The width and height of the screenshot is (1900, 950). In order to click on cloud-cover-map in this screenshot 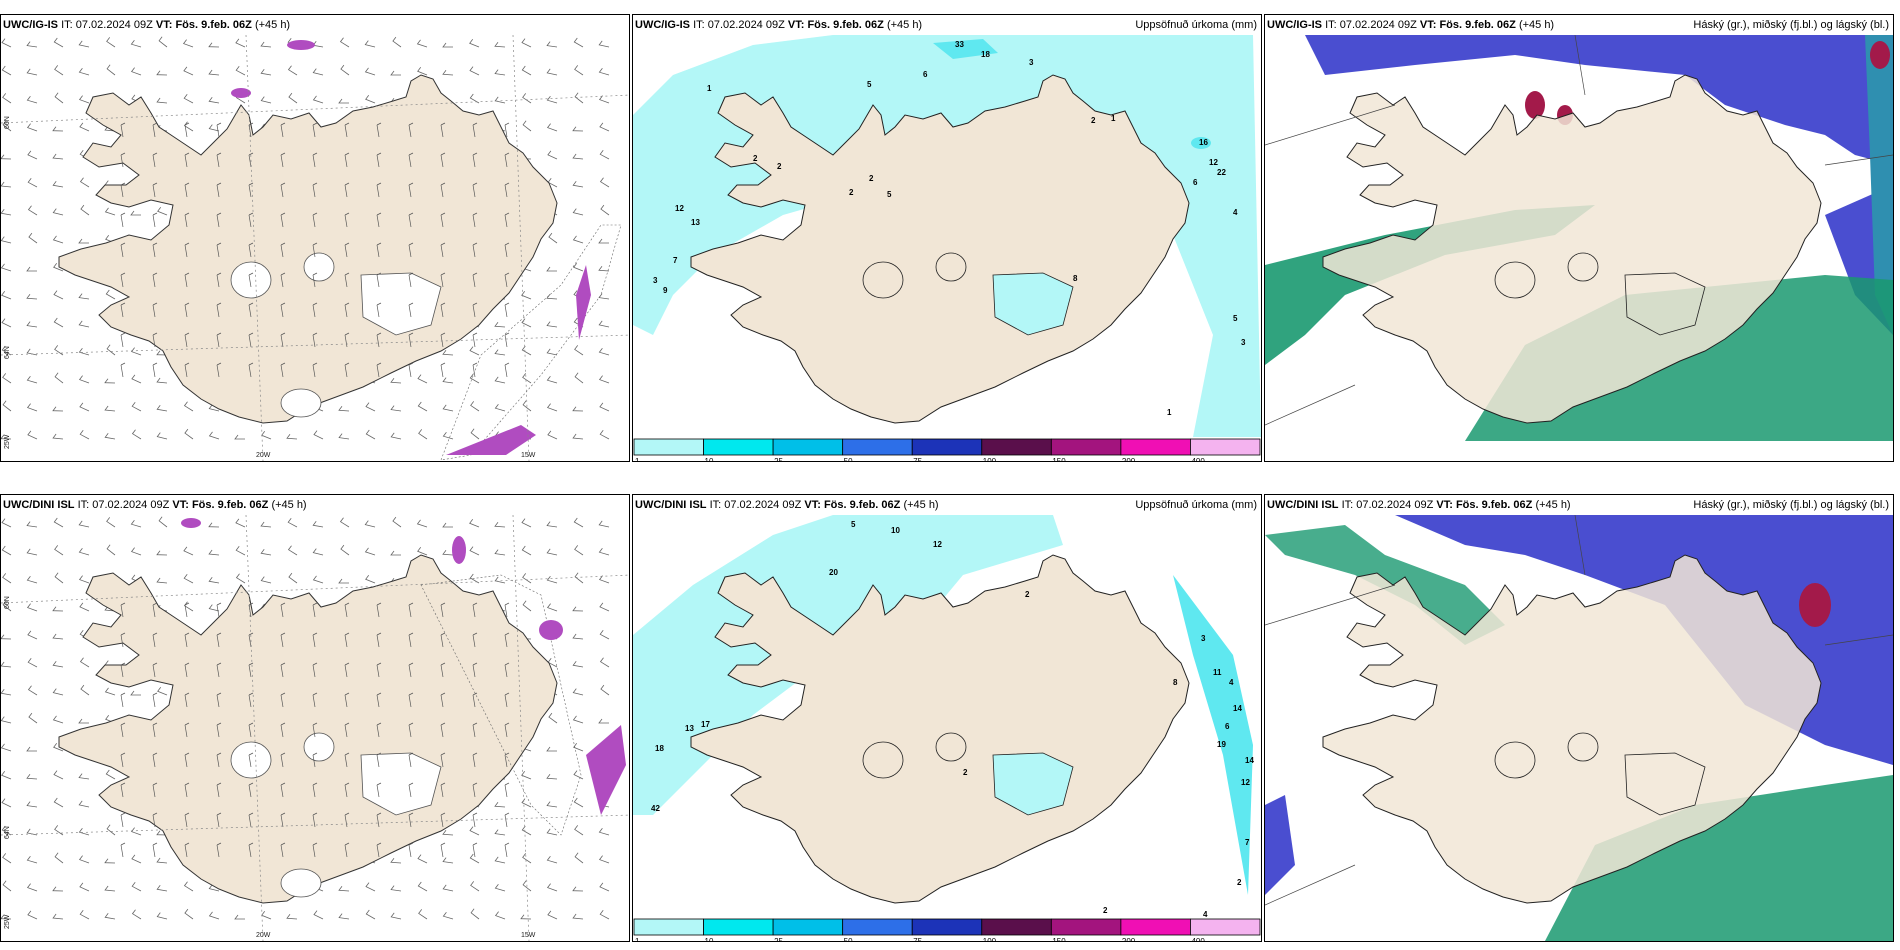, I will do `click(1579, 728)`.